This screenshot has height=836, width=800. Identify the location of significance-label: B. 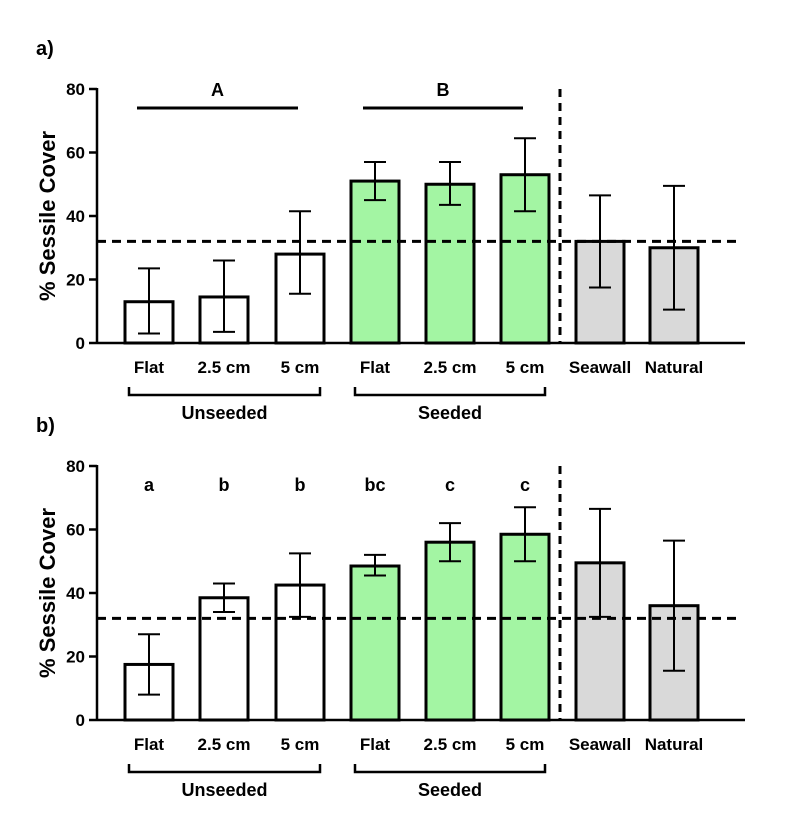
(443, 90).